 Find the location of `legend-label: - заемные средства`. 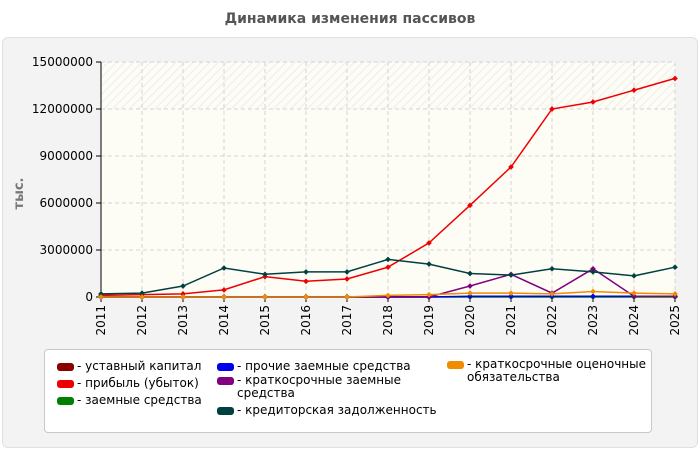

legend-label: - заемные средства is located at coordinates (139, 400).